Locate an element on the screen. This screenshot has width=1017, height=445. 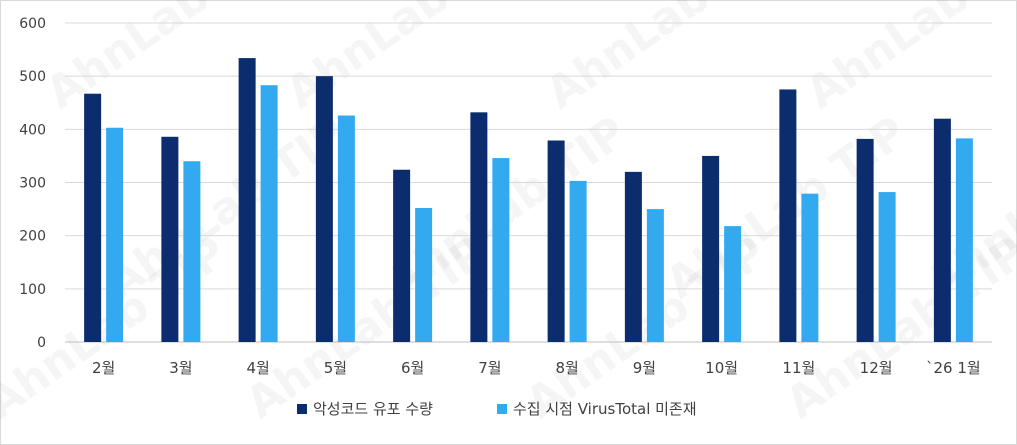
y-tick-label: 0 is located at coordinates (41, 343).